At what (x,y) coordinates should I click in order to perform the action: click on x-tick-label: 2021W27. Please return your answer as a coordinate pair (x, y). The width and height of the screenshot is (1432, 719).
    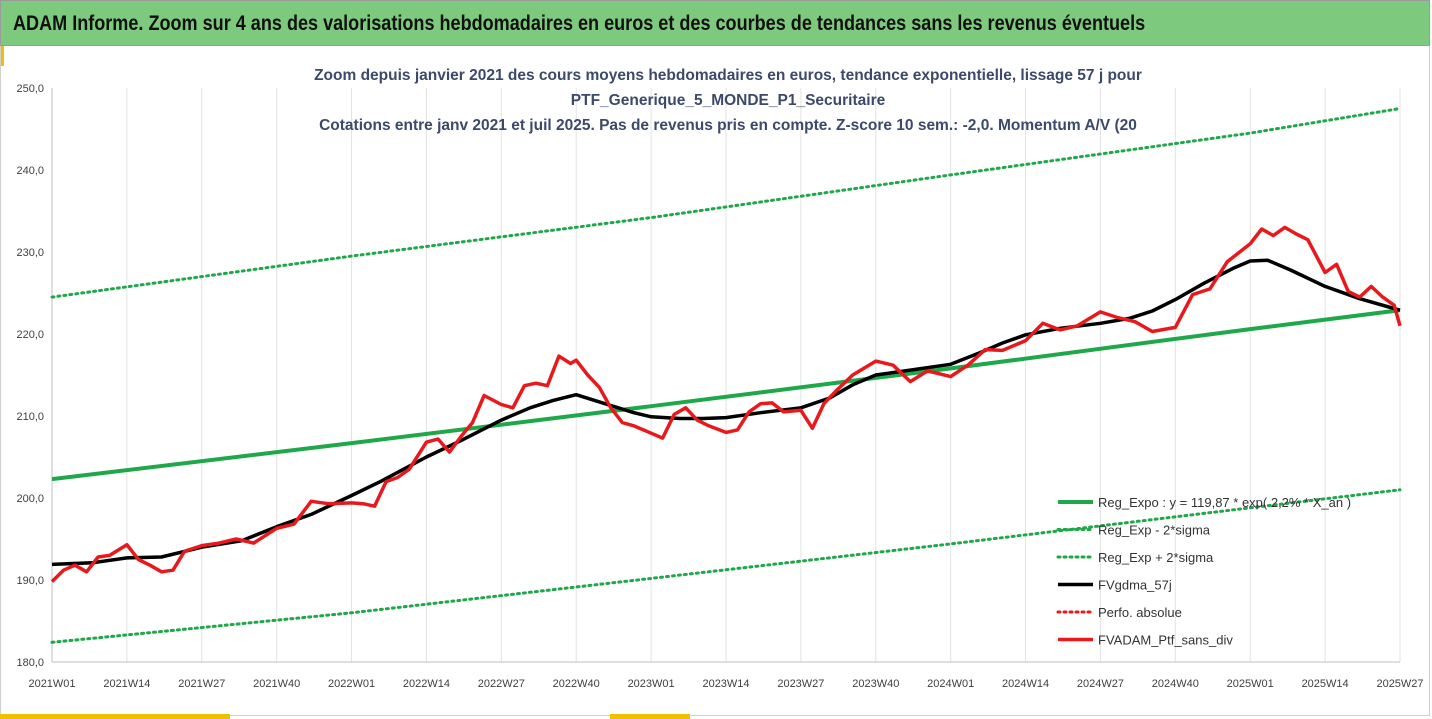
    Looking at the image, I should click on (201, 684).